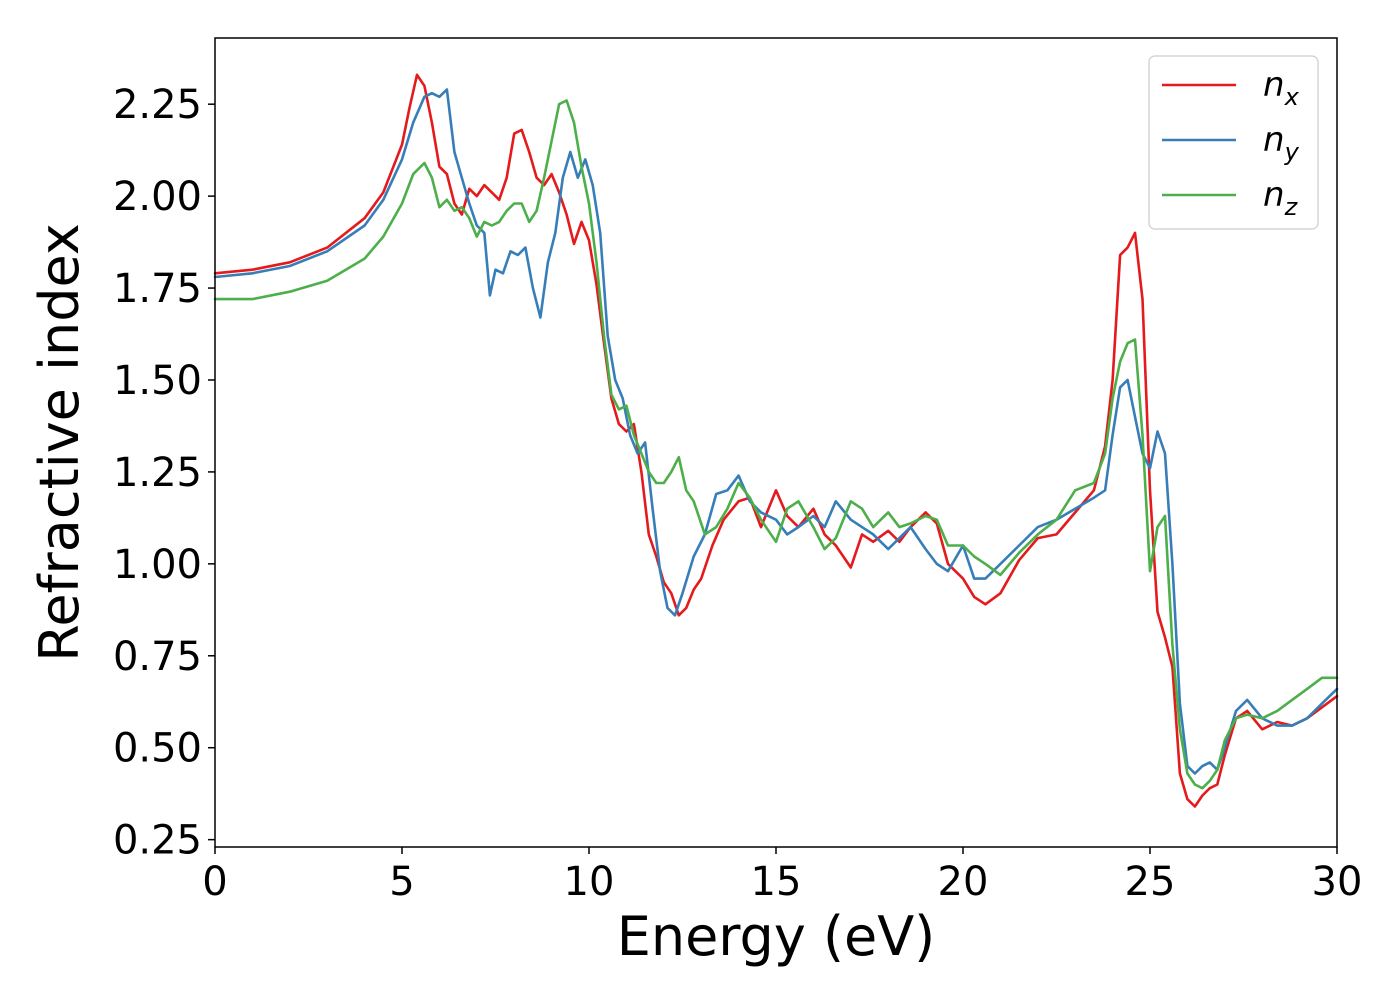 The image size is (1400, 1000). I want to click on y-axis: 0.25 0.50 0.75 1.00 1.25 1.50 1.75 2.00 2.25, so click(164, 473).